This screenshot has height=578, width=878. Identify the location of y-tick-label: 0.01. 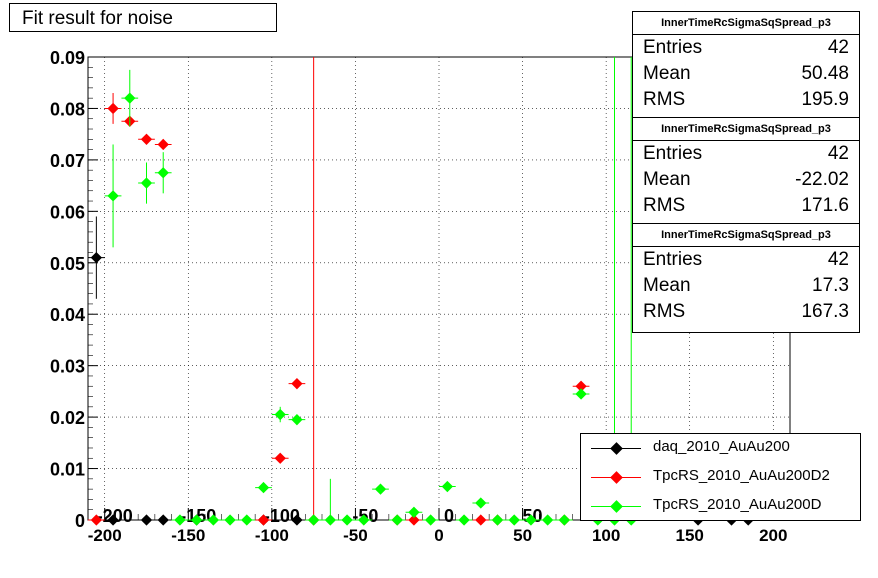
(67, 470).